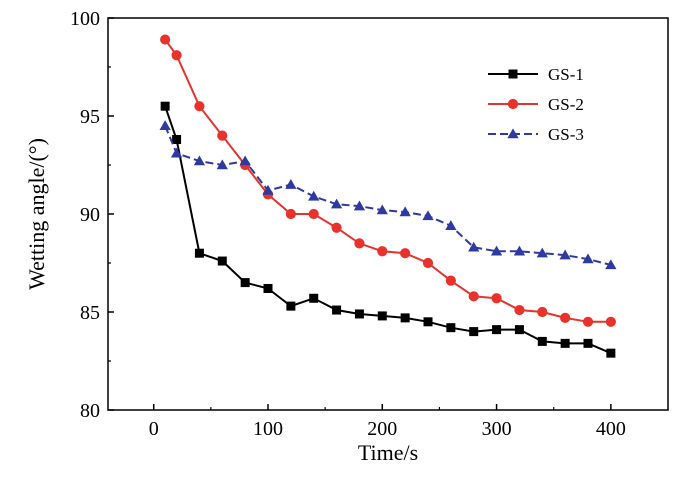 The height and width of the screenshot is (480, 700). What do you see at coordinates (268, 429) in the screenshot?
I see `x-tick-label: 100` at bounding box center [268, 429].